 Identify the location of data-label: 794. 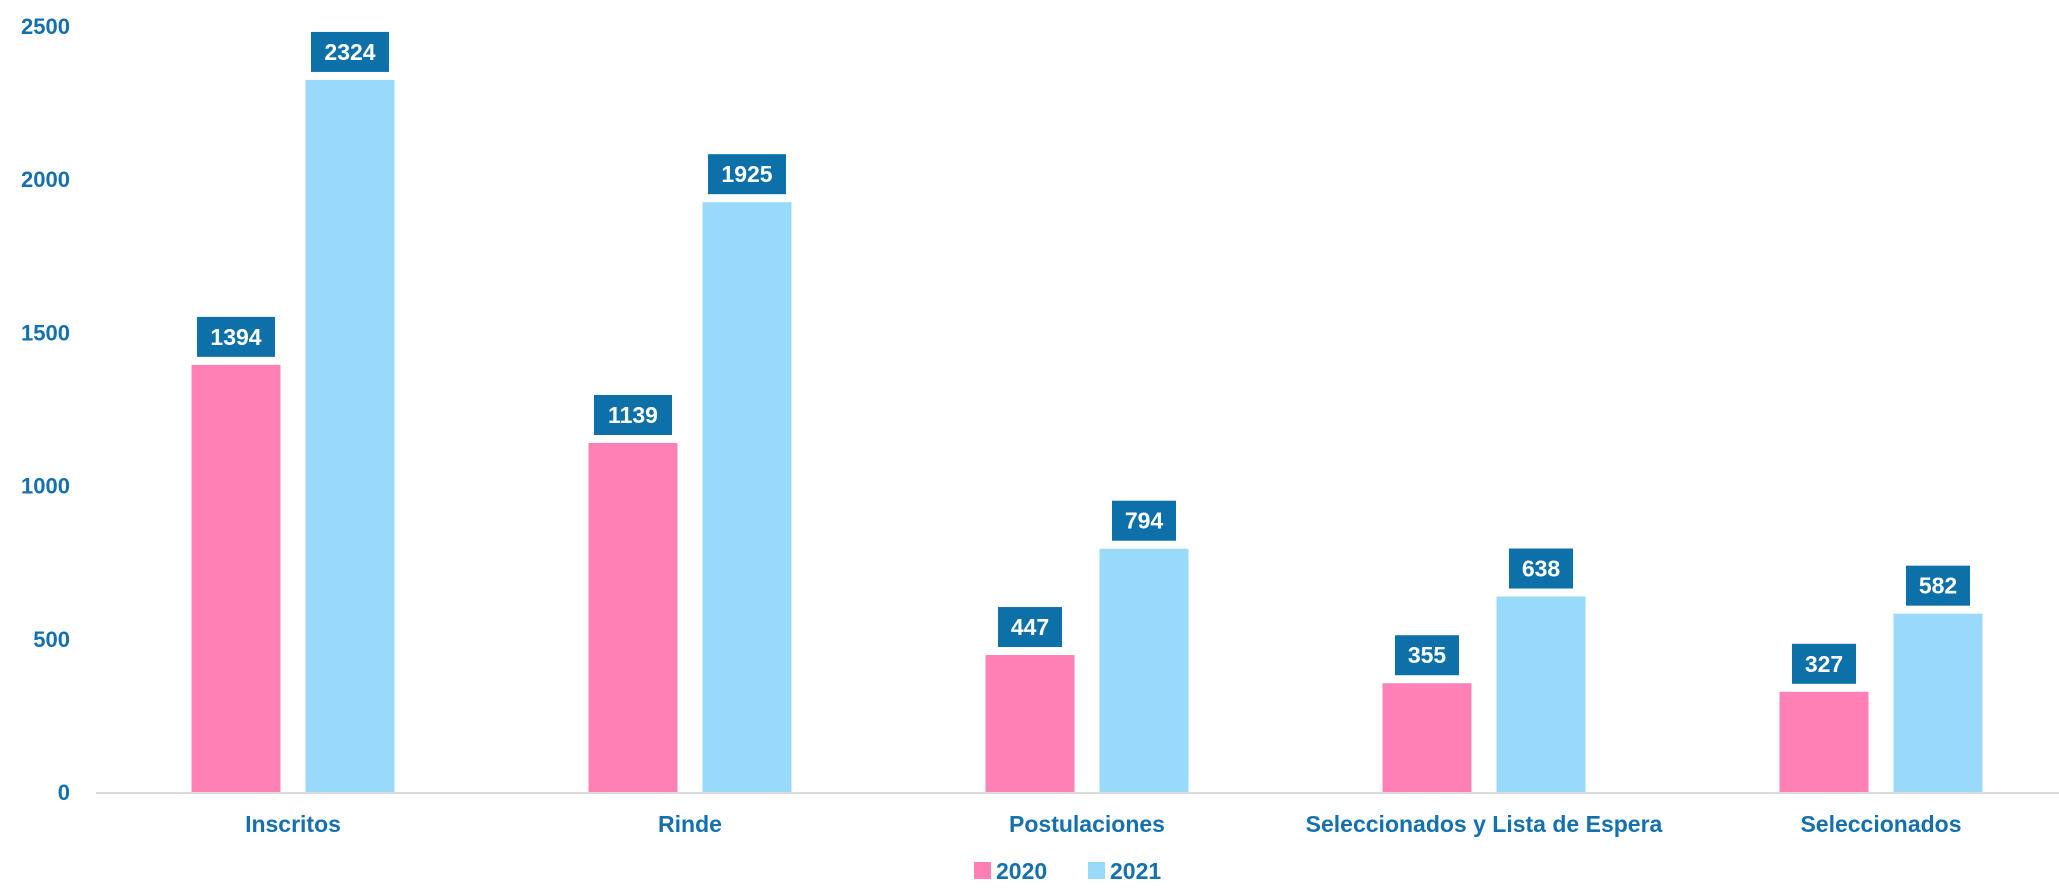
(1144, 520).